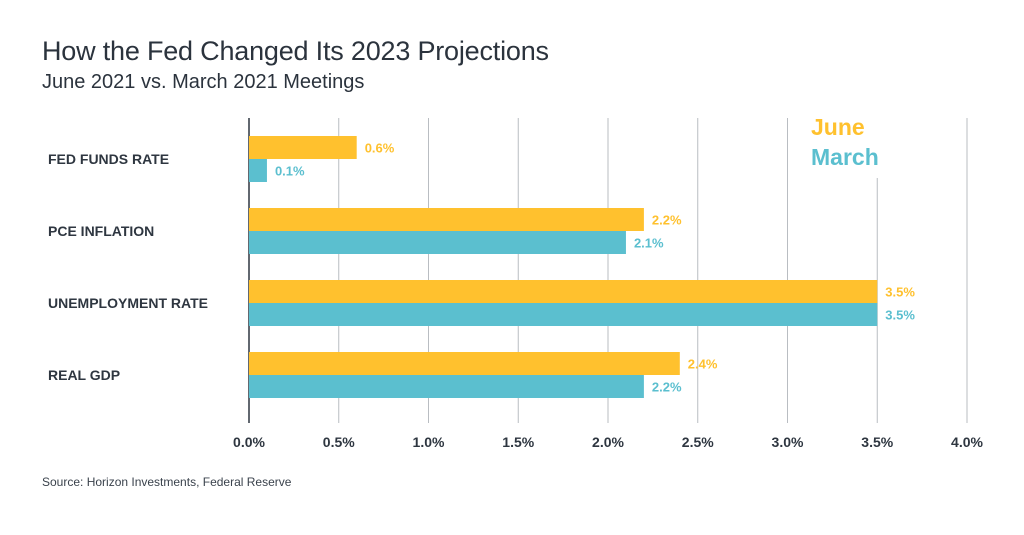 The height and width of the screenshot is (535, 1024). Describe the element at coordinates (295, 51) in the screenshot. I see `chart-title: How the Fed Changed Its 2023 Projections` at that location.